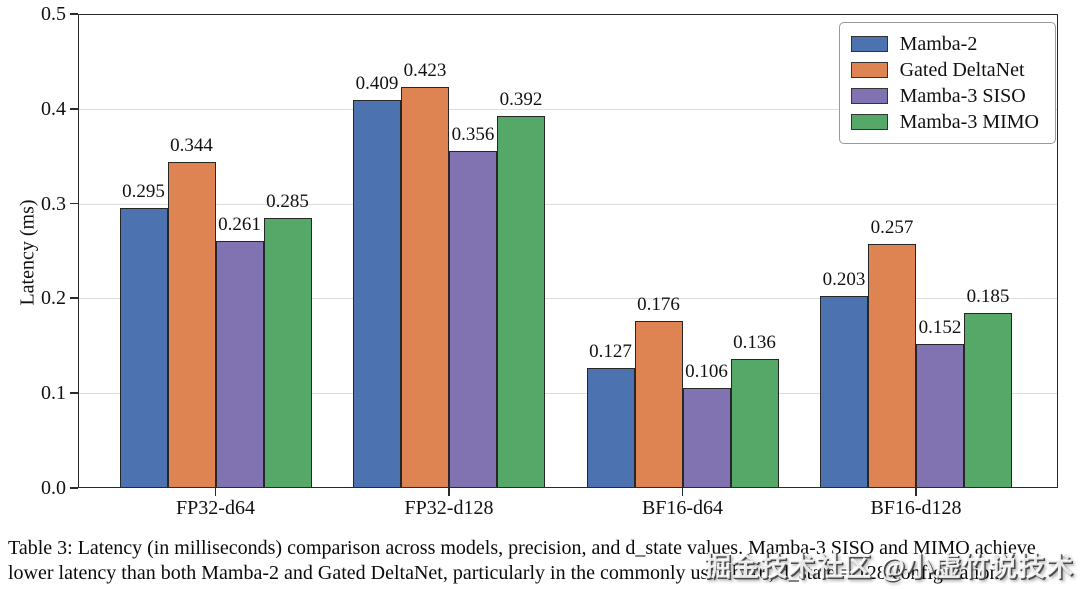 The height and width of the screenshot is (589, 1080). Describe the element at coordinates (377, 84) in the screenshot. I see `bar-value-label: 0.409` at that location.